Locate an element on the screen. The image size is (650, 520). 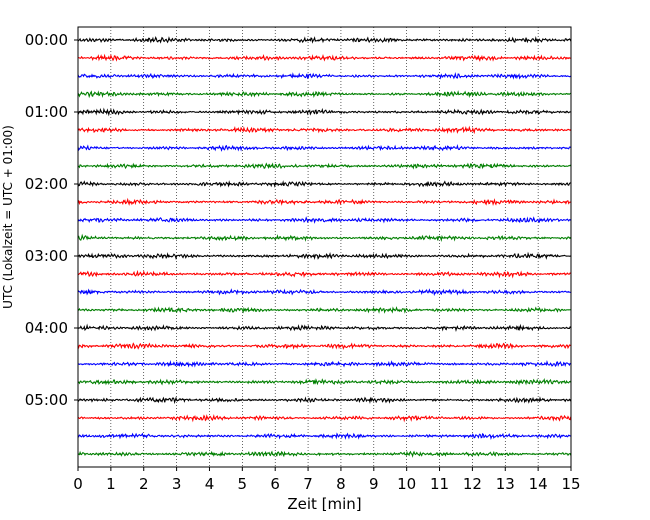
x-tick-label: 2 is located at coordinates (144, 484).